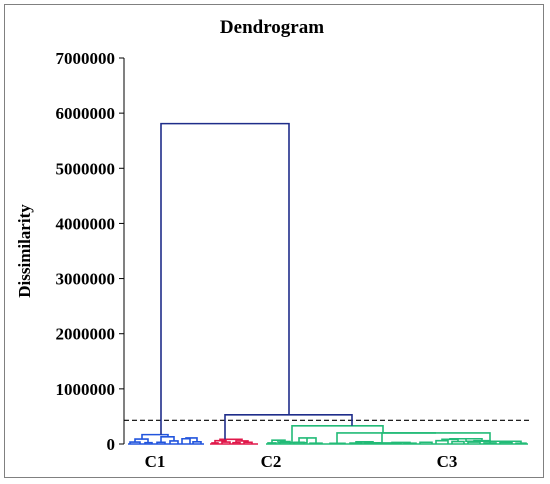 This screenshot has height=484, width=550. What do you see at coordinates (86, 113) in the screenshot?
I see `y-tick-label: 6000000` at bounding box center [86, 113].